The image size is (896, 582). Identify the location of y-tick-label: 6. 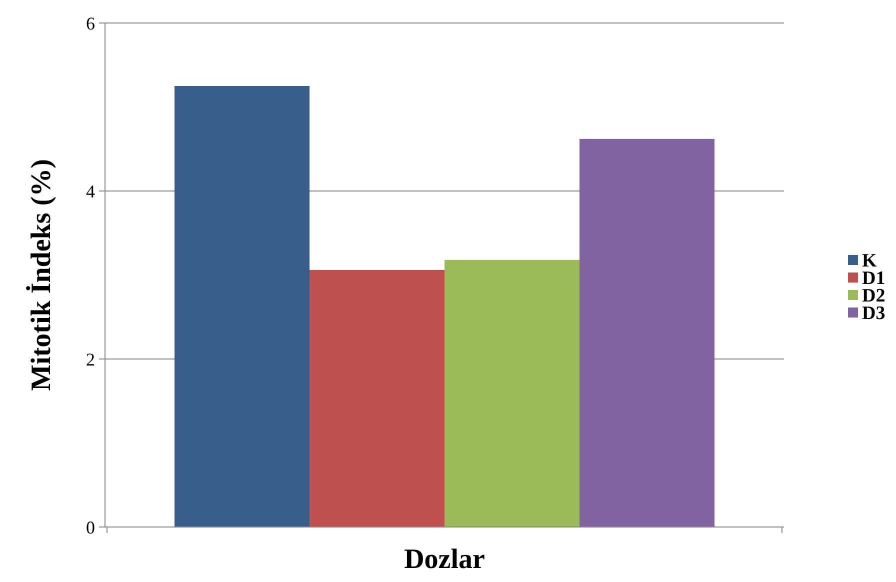
(90, 23).